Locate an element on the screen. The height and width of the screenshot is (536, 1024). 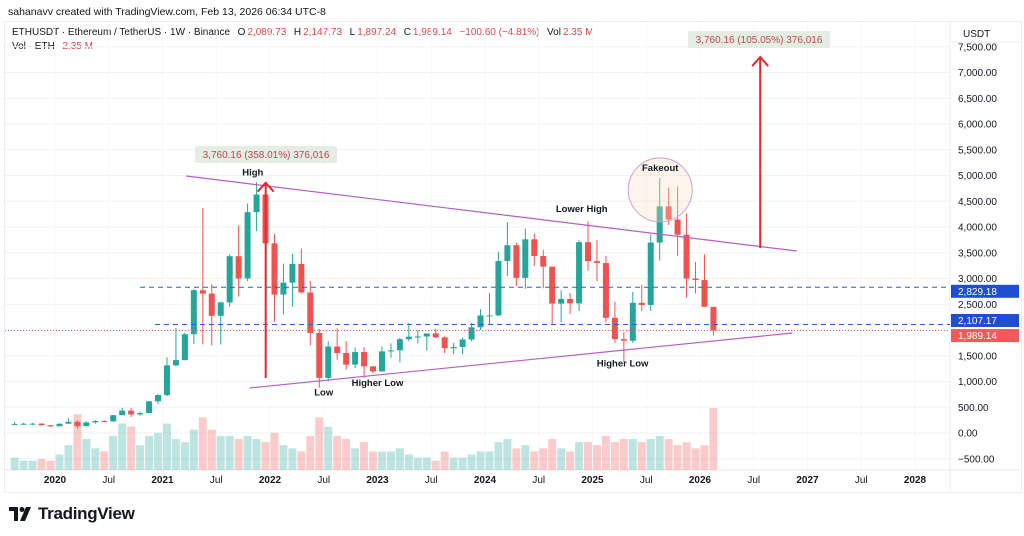
annotation-label: Low is located at coordinates (324, 392).